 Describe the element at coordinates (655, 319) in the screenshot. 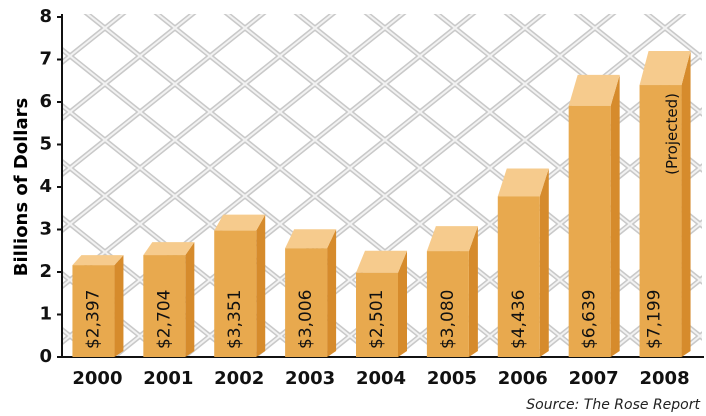

I see `value-label: $7,199` at that location.